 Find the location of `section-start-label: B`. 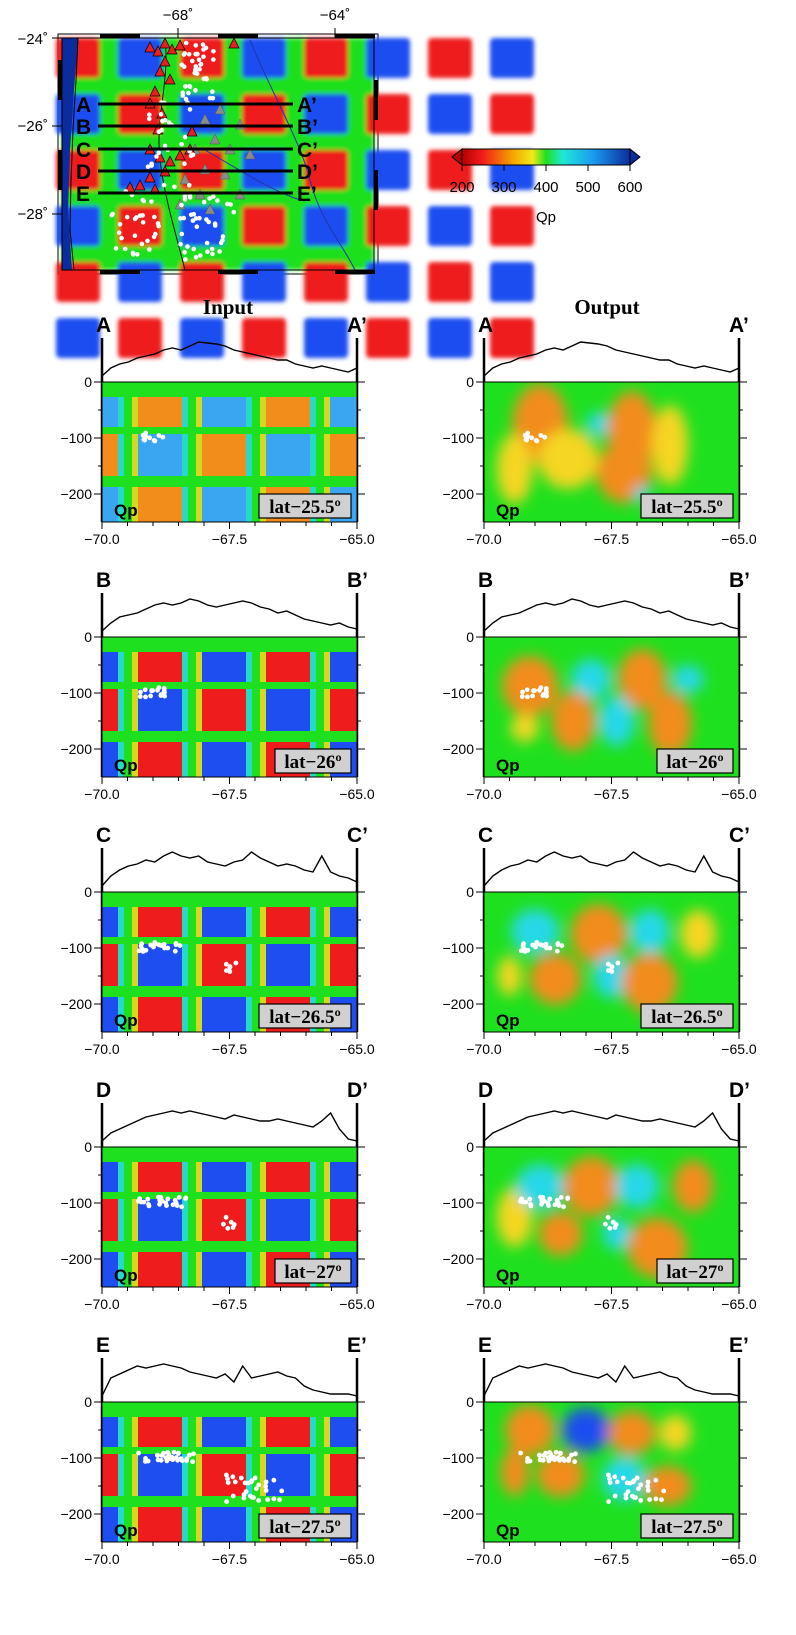

section-start-label: B is located at coordinates (485, 580).